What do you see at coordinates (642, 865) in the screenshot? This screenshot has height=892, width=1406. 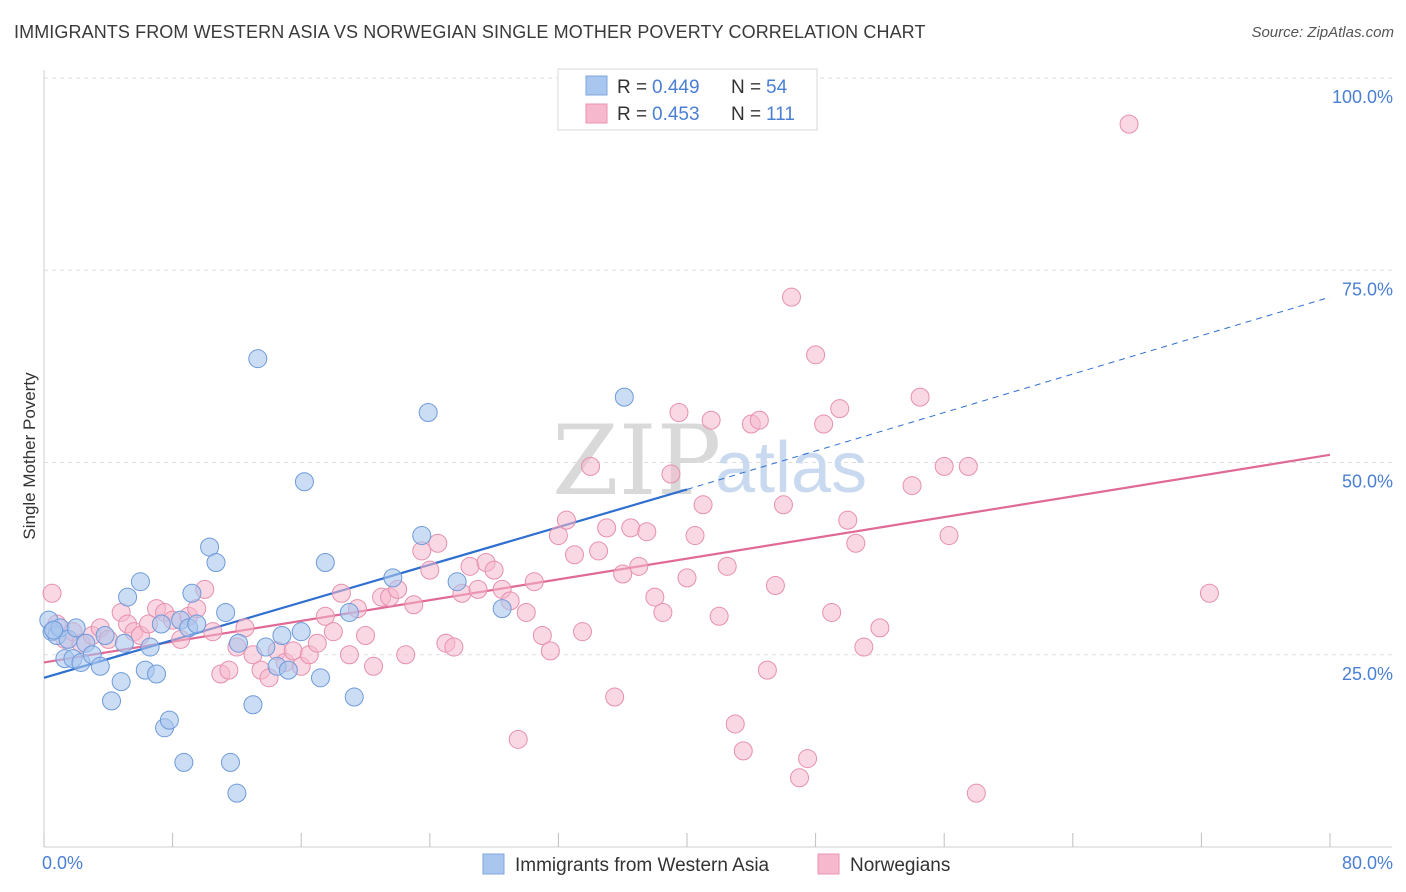 I see `bottom-legend-blue-label: Immigrants from Western Asia` at bounding box center [642, 865].